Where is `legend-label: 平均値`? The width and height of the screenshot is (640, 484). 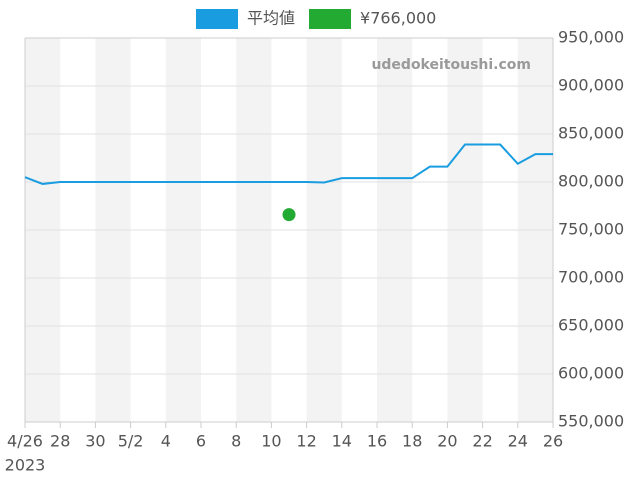
legend-label: 平均値 is located at coordinates (271, 18).